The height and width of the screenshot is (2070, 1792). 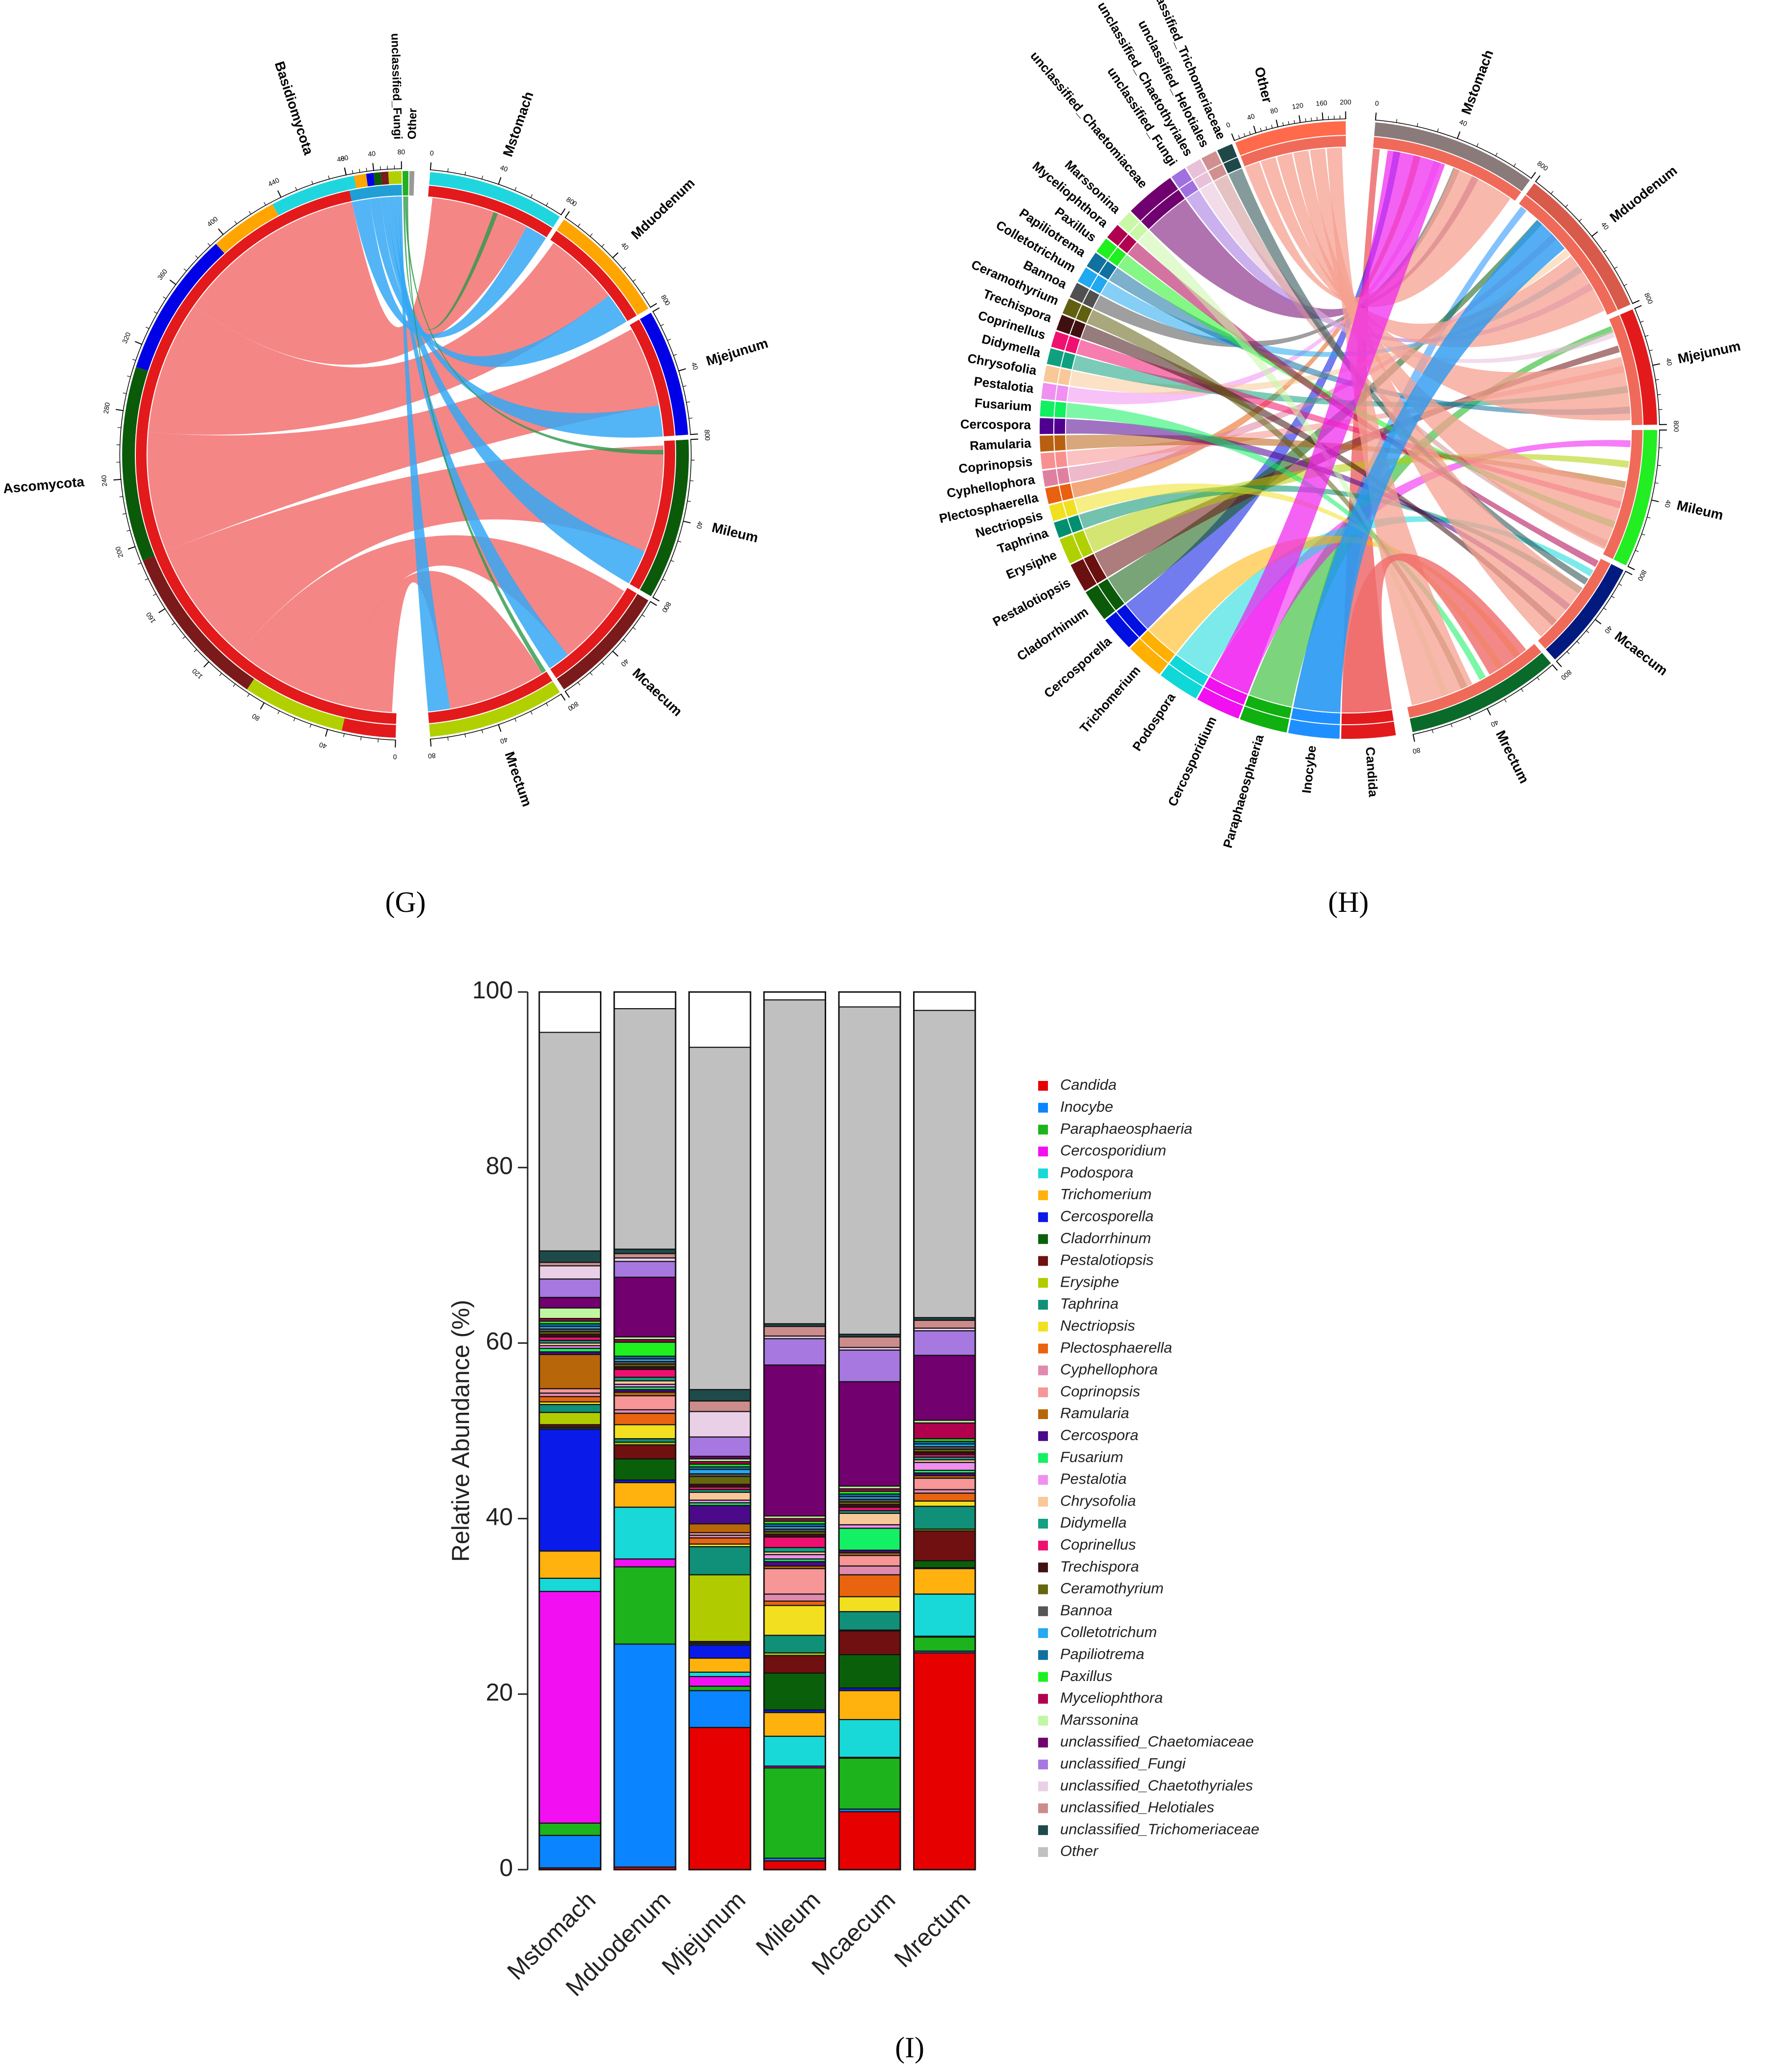 What do you see at coordinates (869, 1783) in the screenshot?
I see `bar-mcaecum-paraphaeosphaeria` at bounding box center [869, 1783].